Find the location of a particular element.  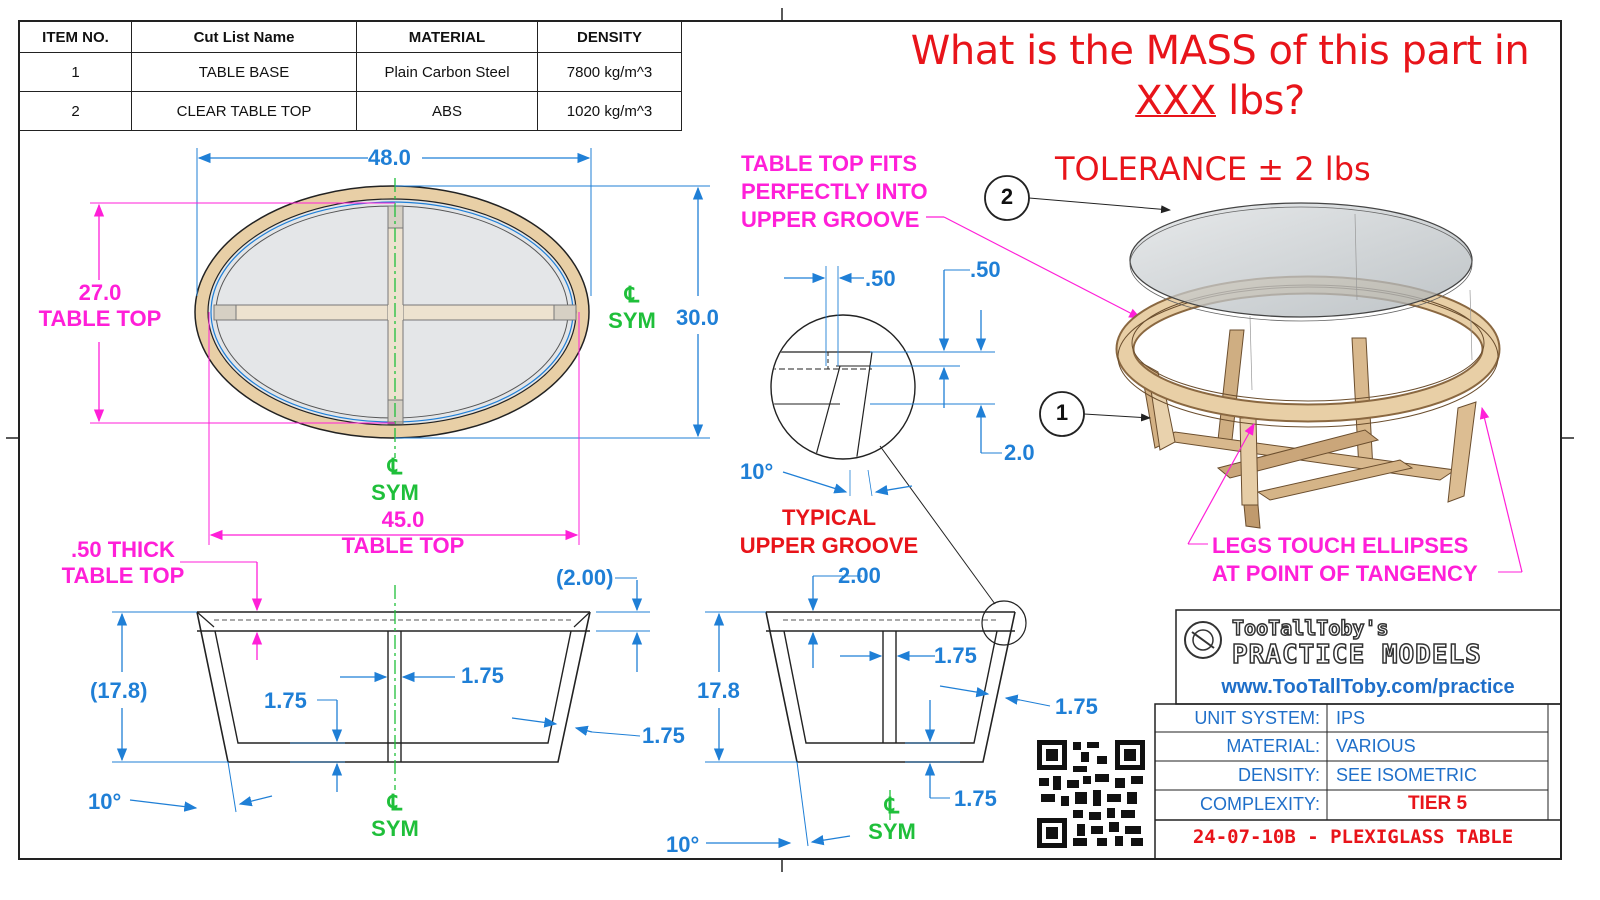

bom-density-value: 1020 is located at coordinates (583, 111).